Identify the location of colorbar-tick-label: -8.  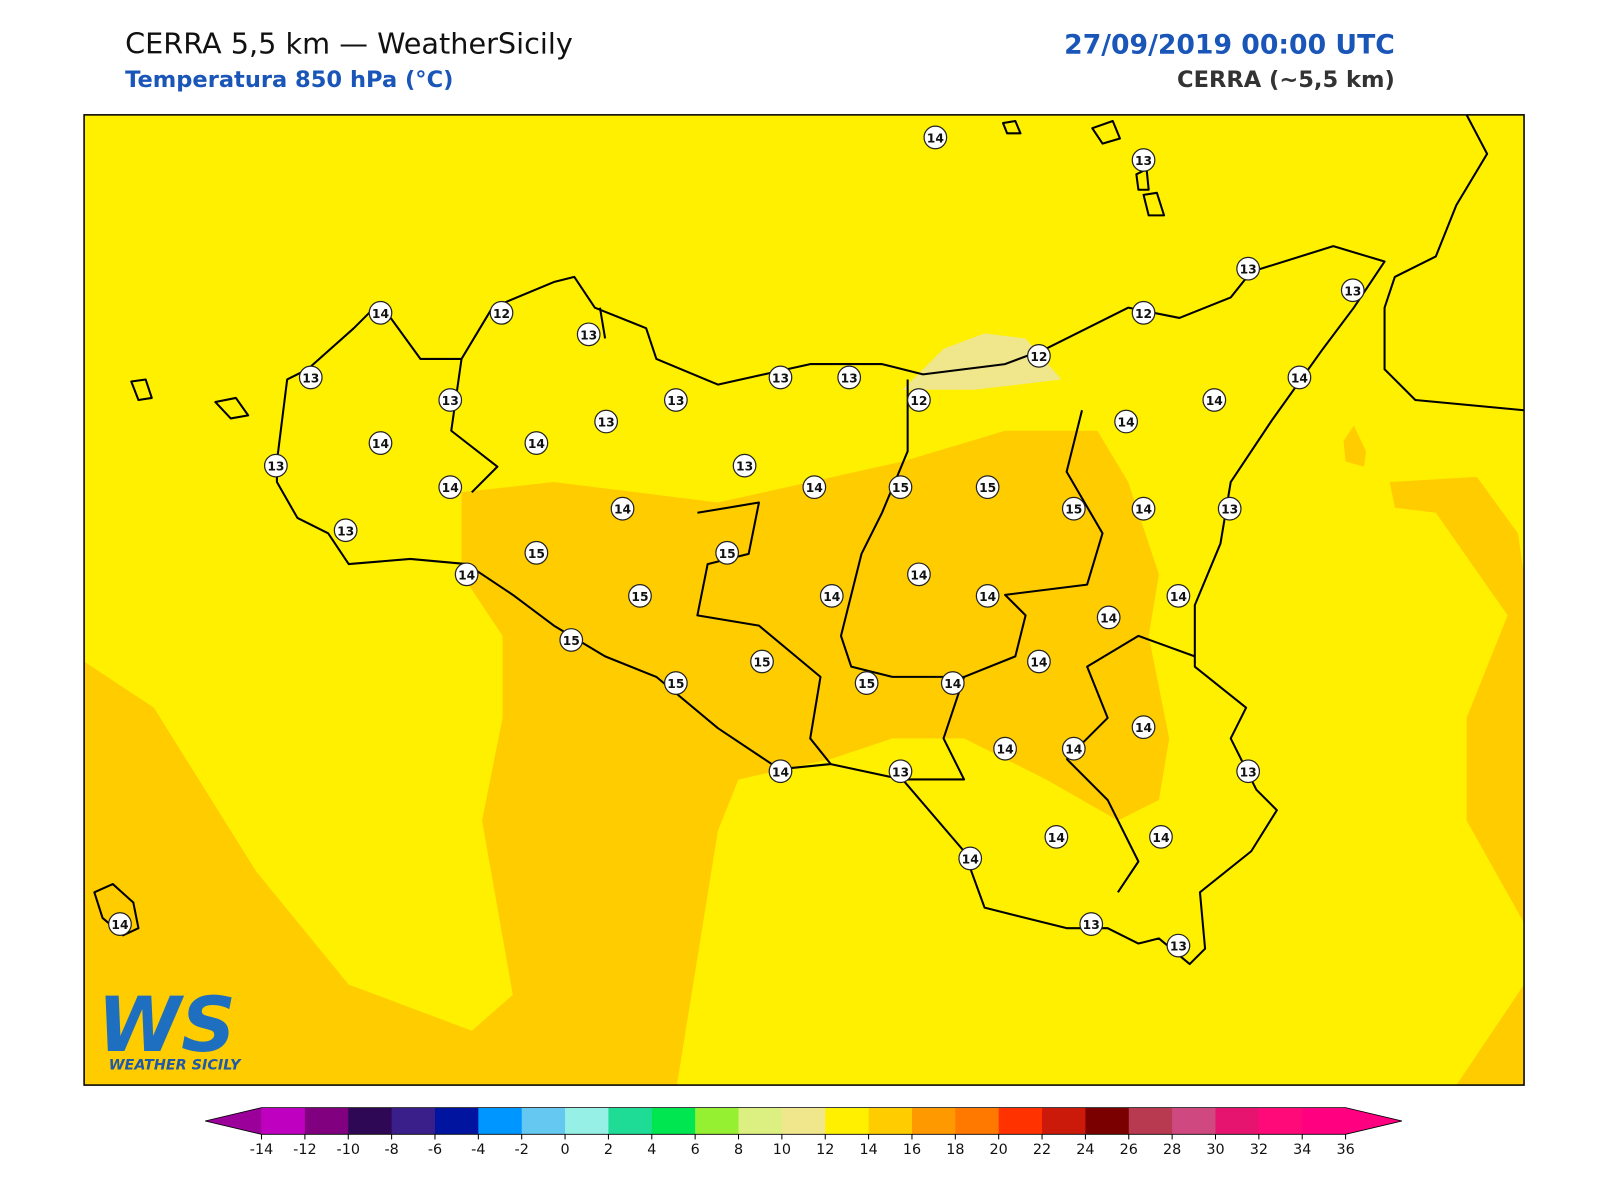
(391, 1150).